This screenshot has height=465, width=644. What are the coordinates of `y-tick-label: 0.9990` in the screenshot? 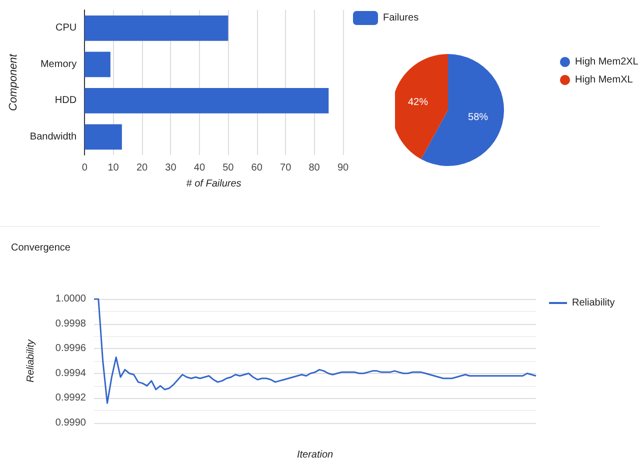 It's located at (70, 423).